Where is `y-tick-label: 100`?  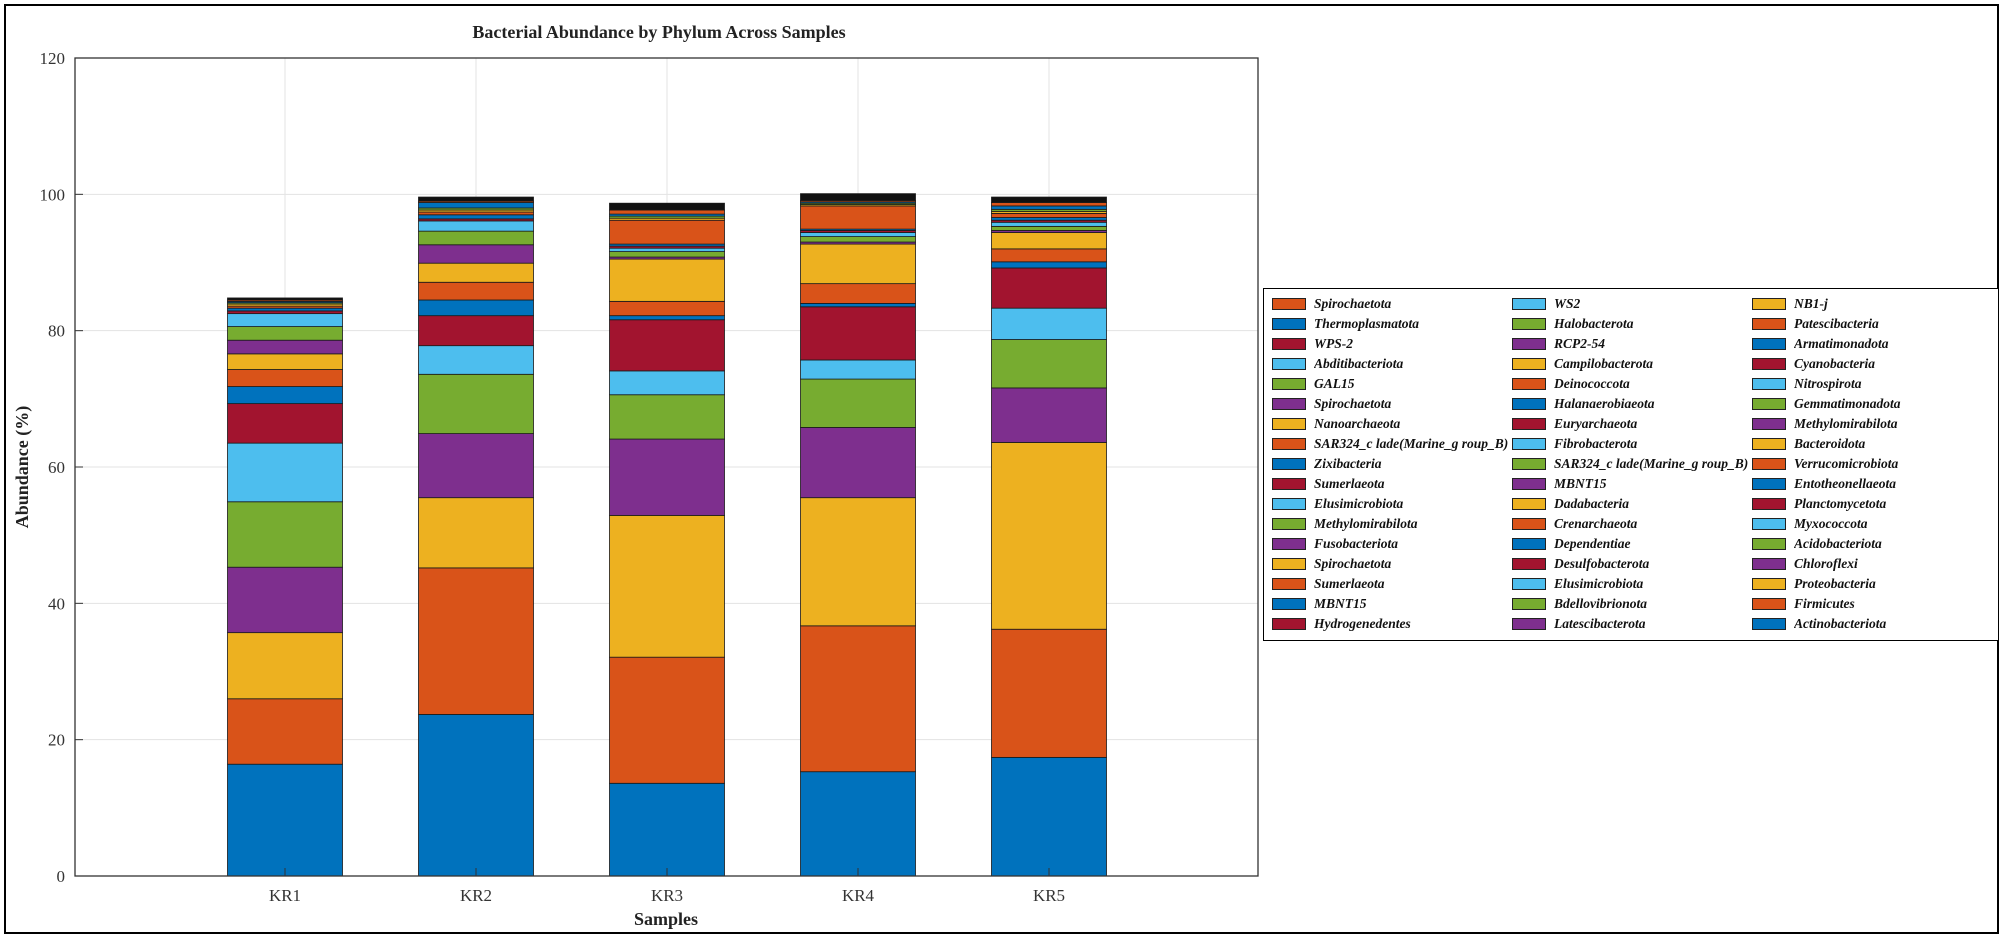 y-tick-label: 100 is located at coordinates (53, 194).